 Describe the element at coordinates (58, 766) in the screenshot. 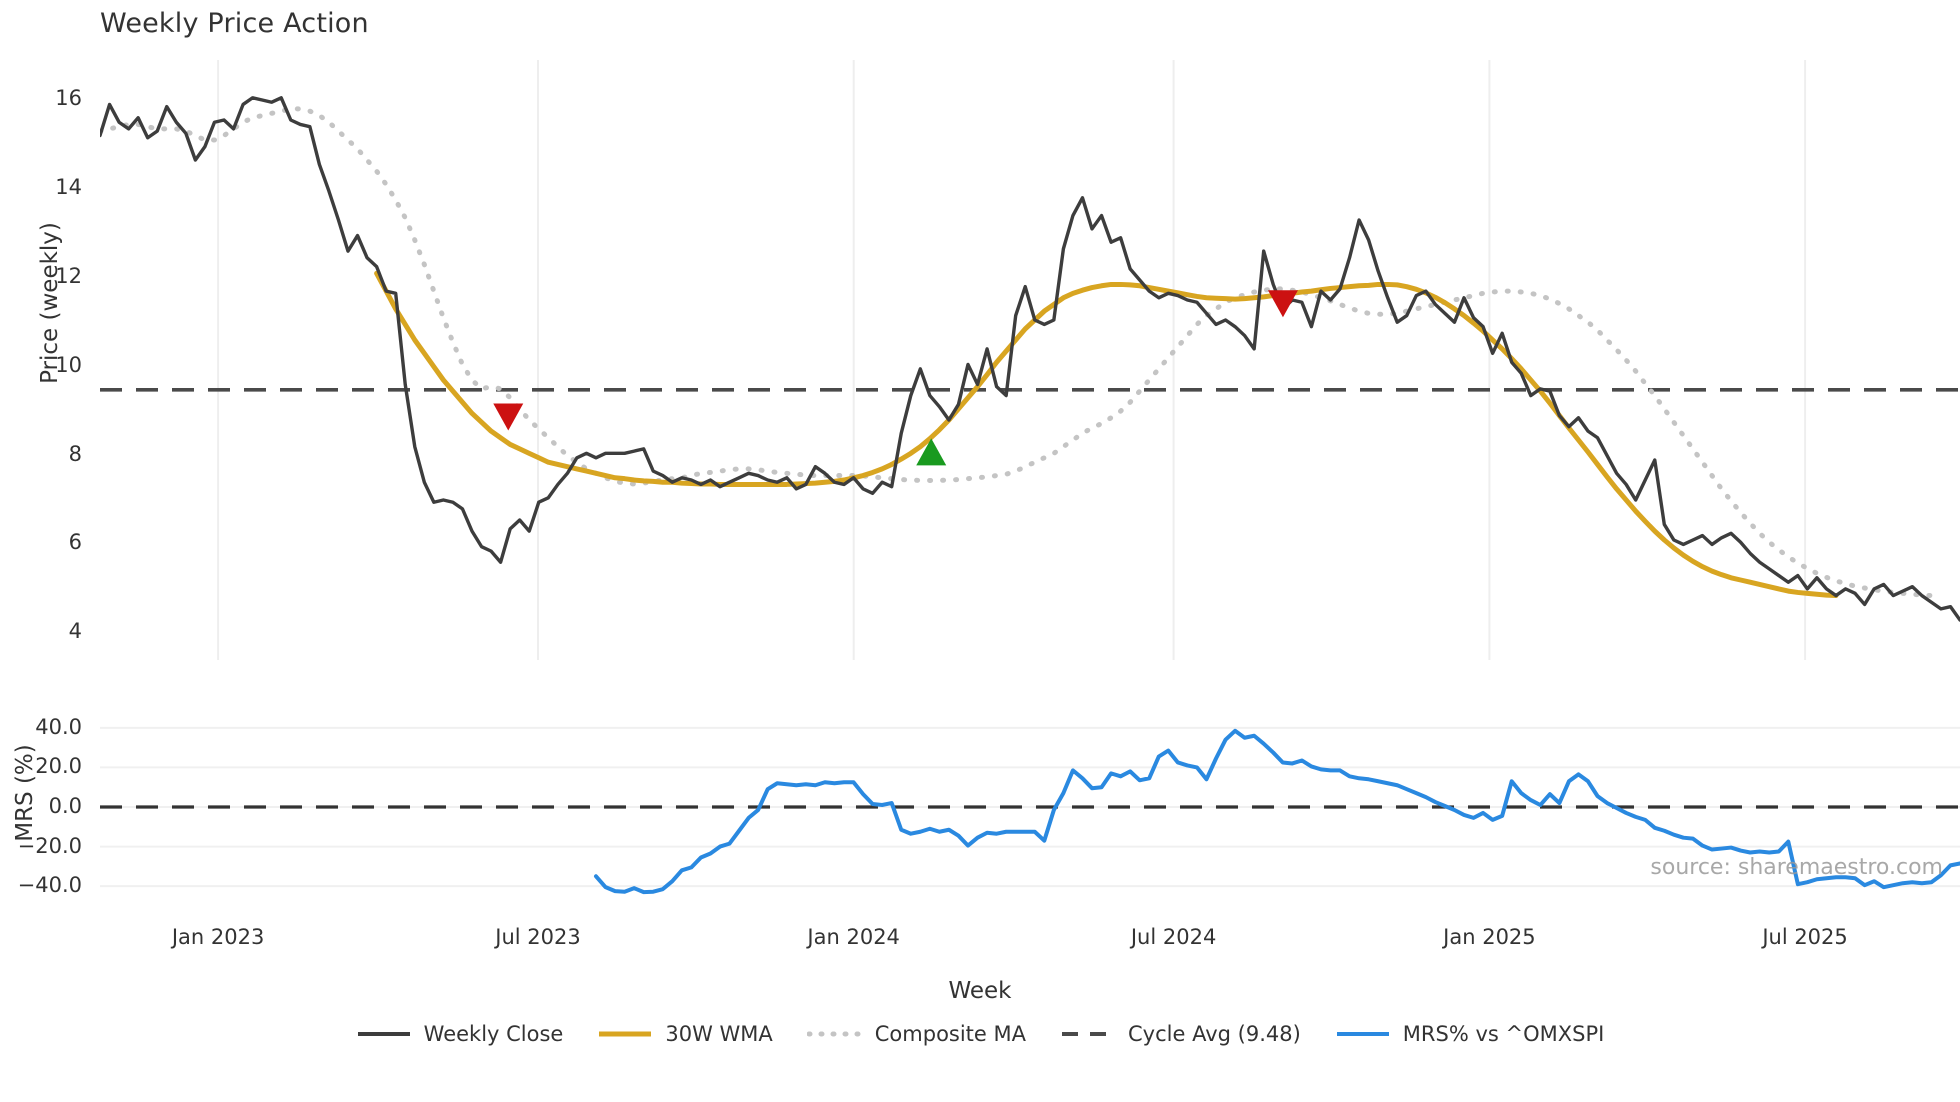

I see `mrs-y-tick: 20.0` at that location.